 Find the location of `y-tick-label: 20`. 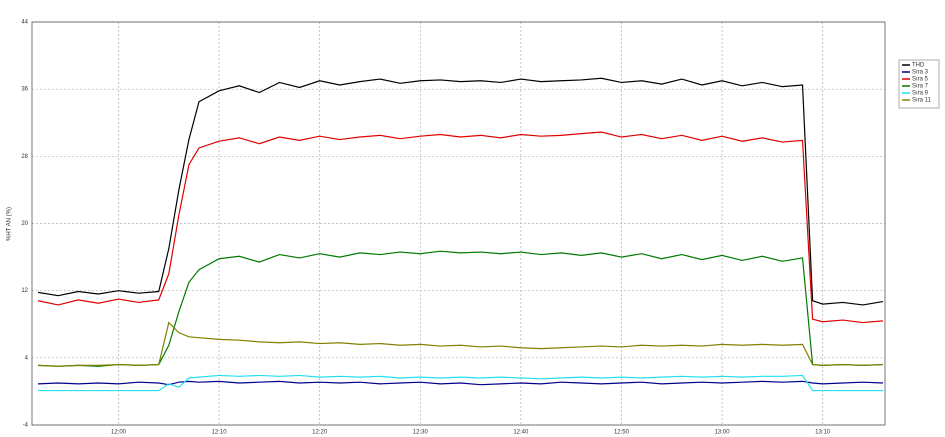

y-tick-label: 20 is located at coordinates (24, 224).